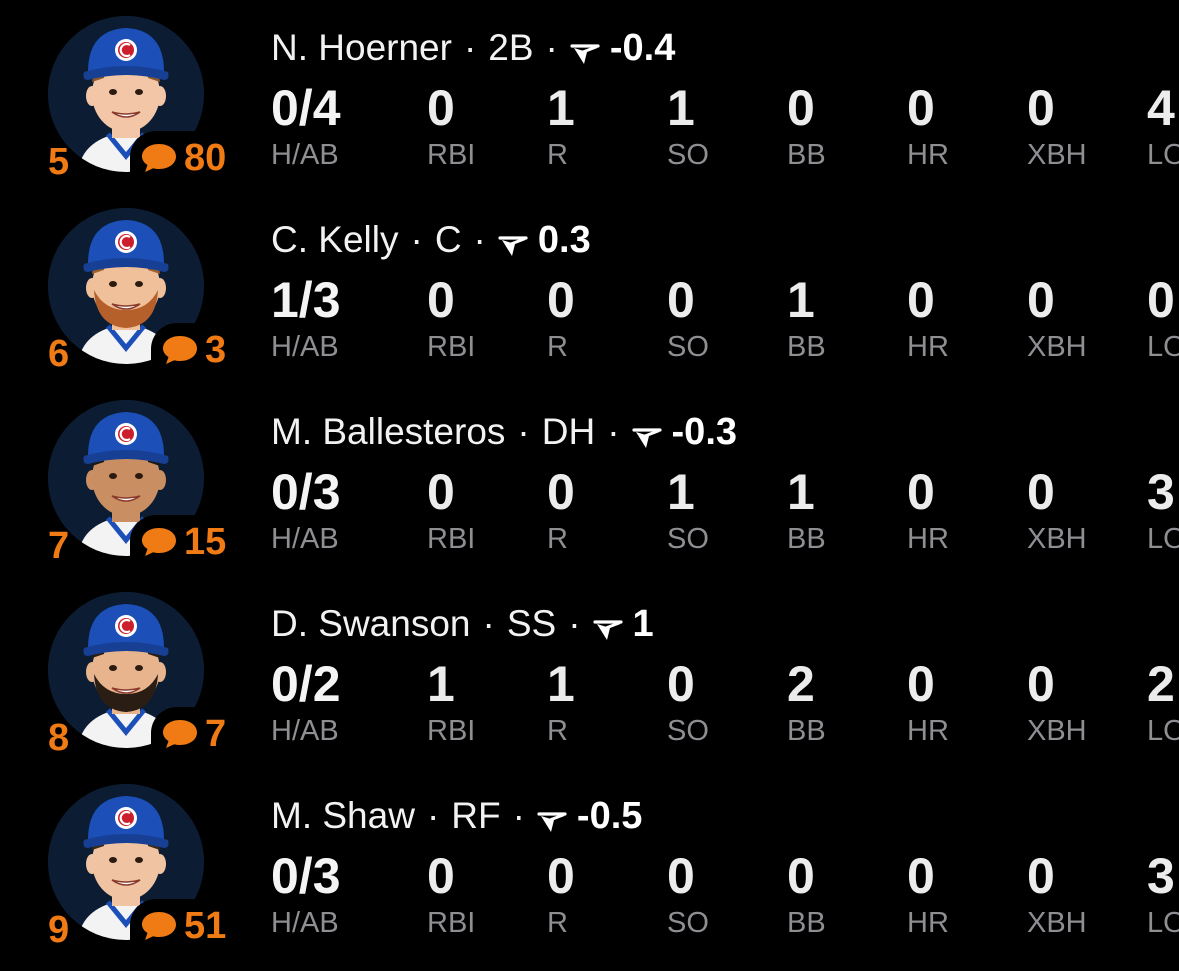 The width and height of the screenshot is (1179, 971). I want to click on stat-cell: 1/3 H/AB, so click(331, 319).